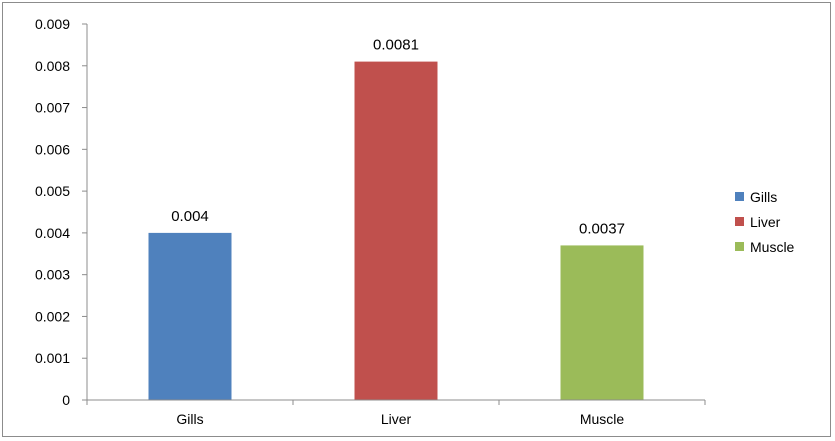  I want to click on y-tick-label: 0, so click(66, 400).